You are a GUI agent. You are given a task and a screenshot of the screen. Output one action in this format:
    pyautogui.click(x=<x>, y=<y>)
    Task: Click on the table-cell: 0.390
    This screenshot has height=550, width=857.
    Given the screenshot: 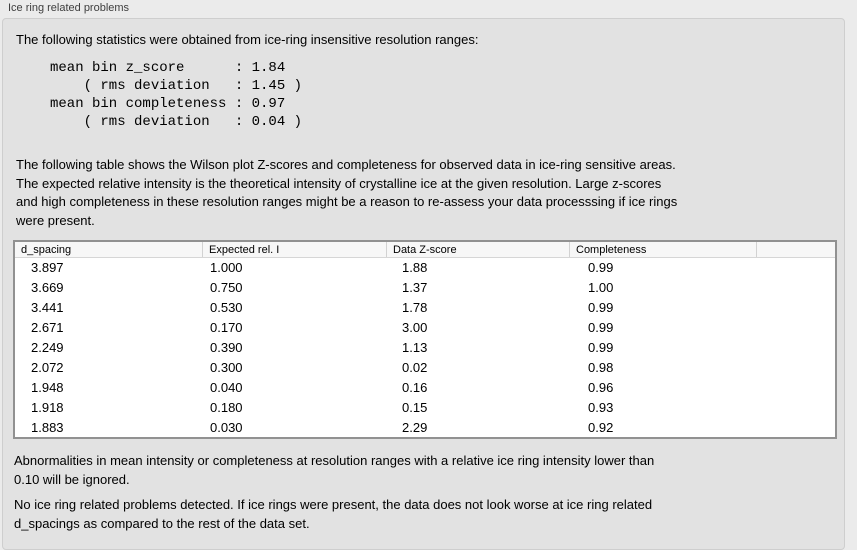 What is the action you would take?
    pyautogui.click(x=226, y=347)
    